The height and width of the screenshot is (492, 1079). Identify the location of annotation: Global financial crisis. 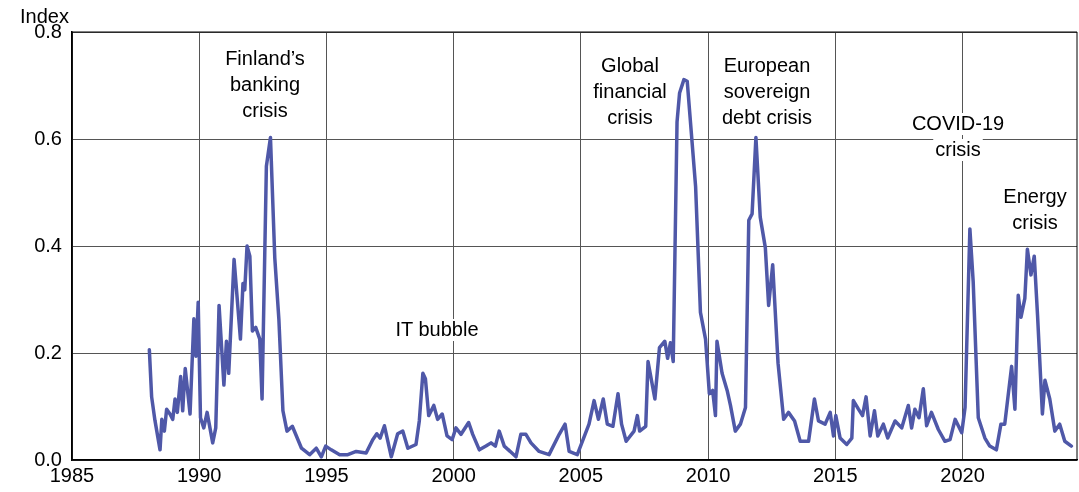
(630, 90).